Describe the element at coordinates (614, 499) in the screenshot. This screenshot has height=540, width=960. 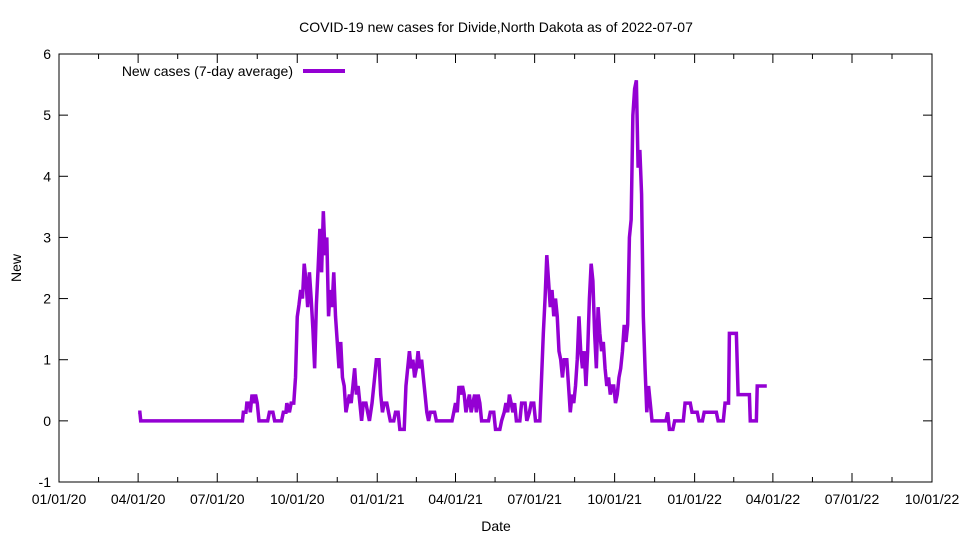
I see `x-tick-label: 10/01/21` at that location.